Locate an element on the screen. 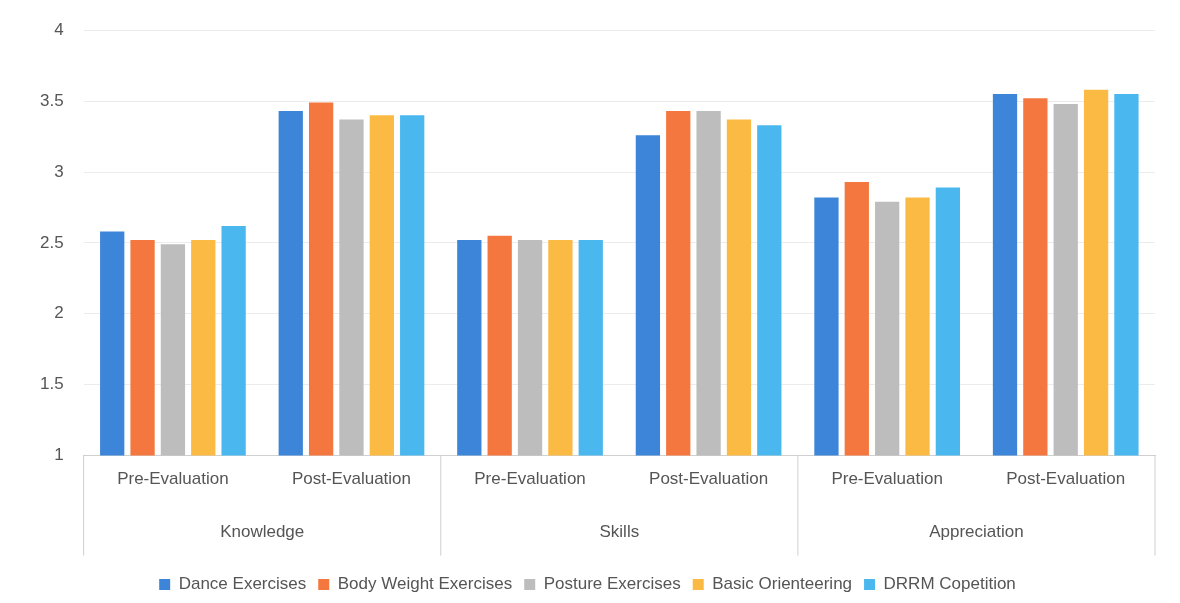 The image size is (1180, 603). legend-label: Basic Orienteering is located at coordinates (782, 584).